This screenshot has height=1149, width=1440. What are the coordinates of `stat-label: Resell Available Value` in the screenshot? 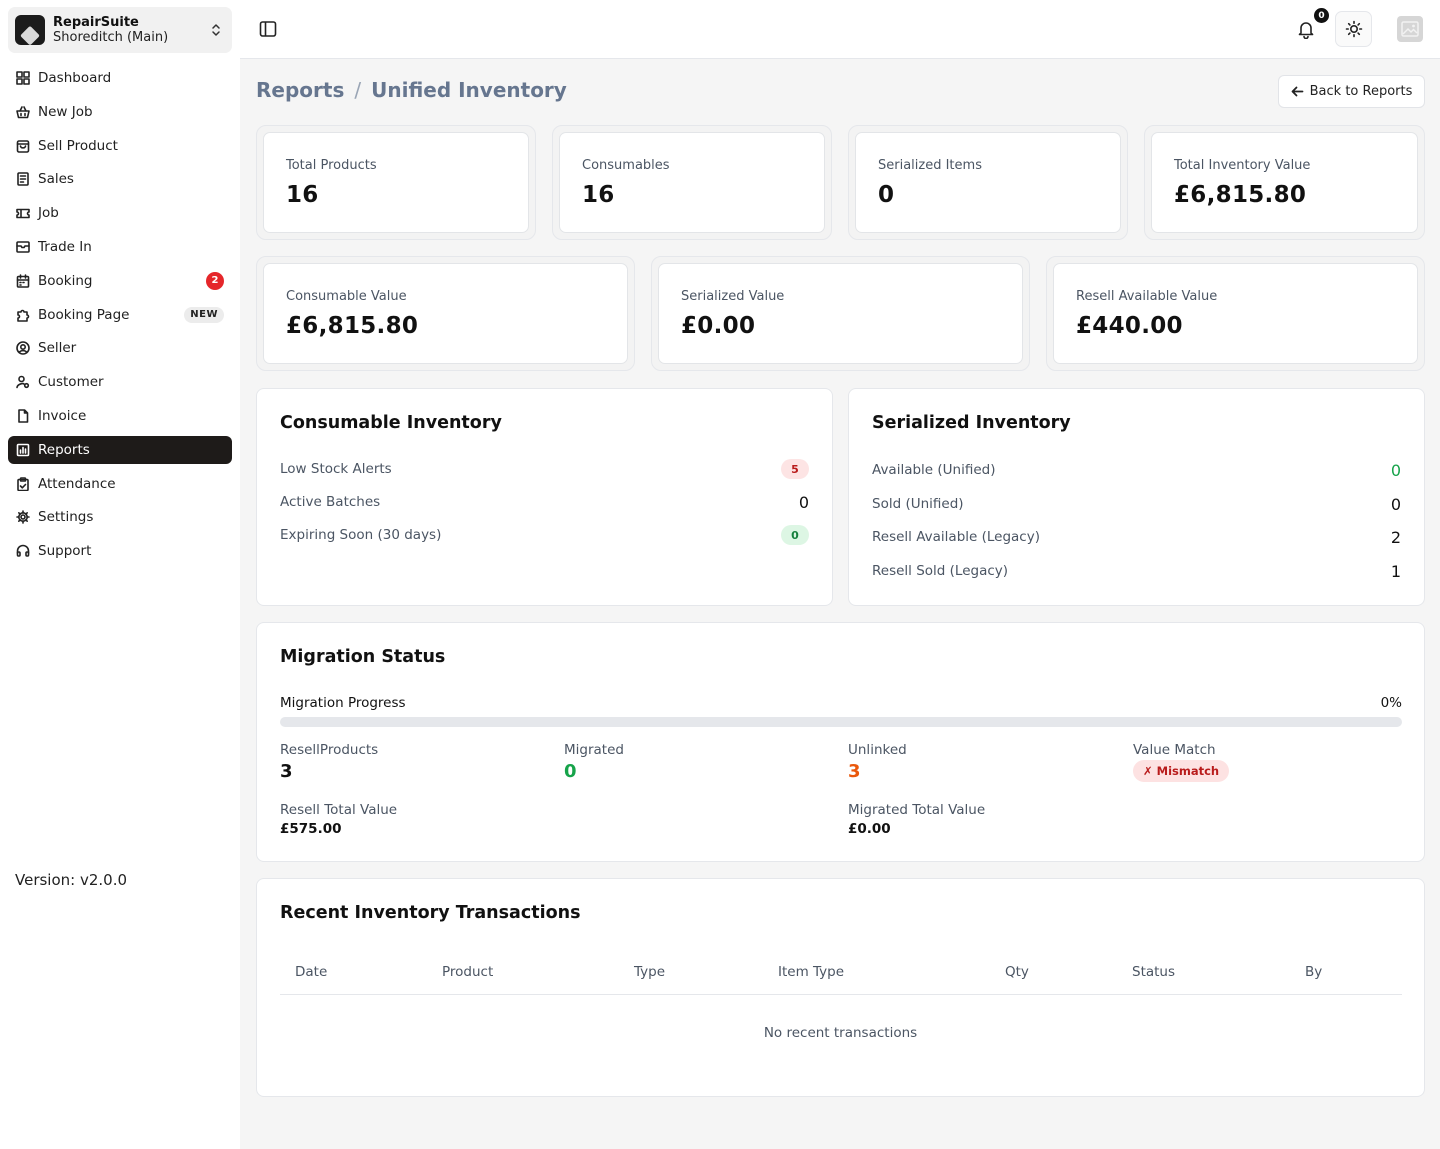 It's located at (1147, 296).